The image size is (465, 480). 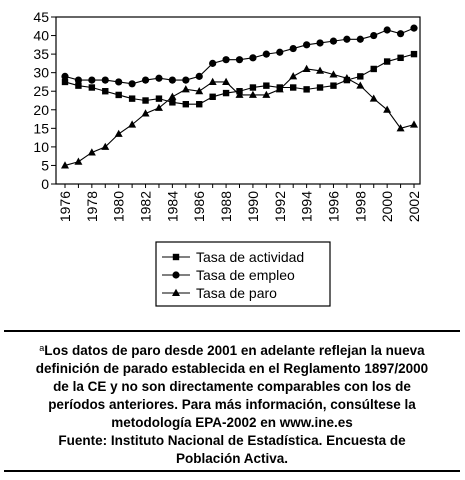 I want to click on y-tick-label: 5, so click(x=45, y=165).